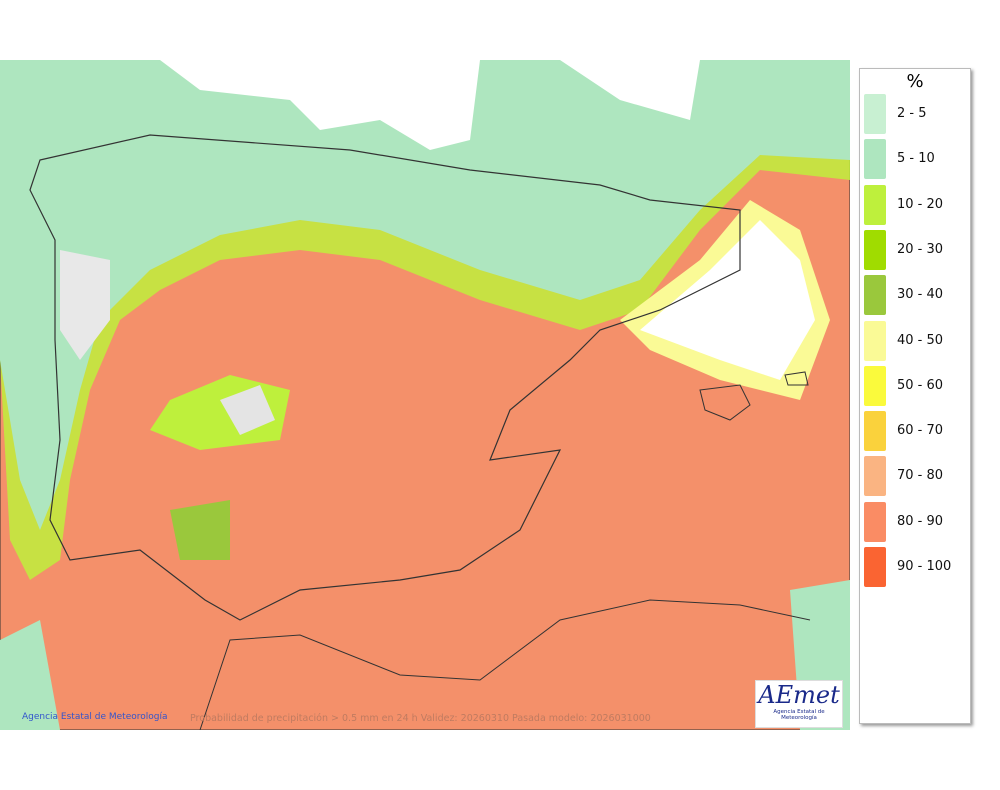 This screenshot has width=1000, height=790. I want to click on legend-label: 30 - 40, so click(920, 295).